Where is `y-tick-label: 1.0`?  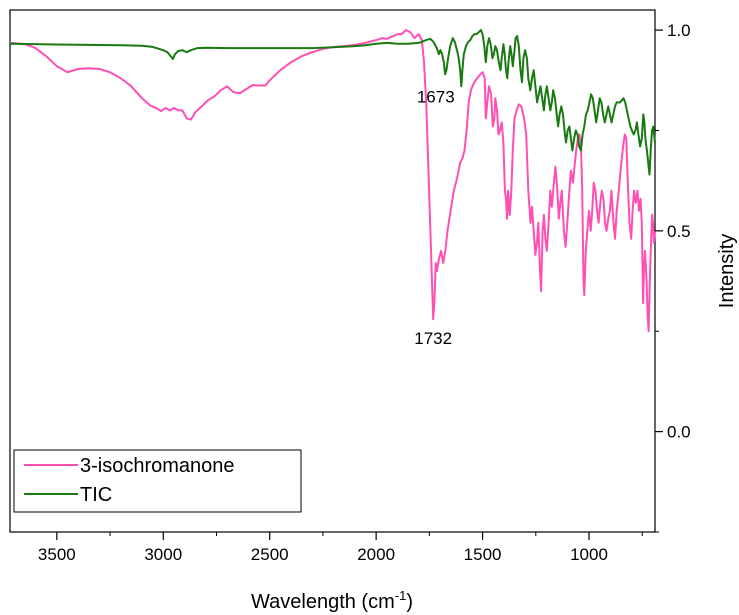
y-tick-label: 1.0 is located at coordinates (679, 30).